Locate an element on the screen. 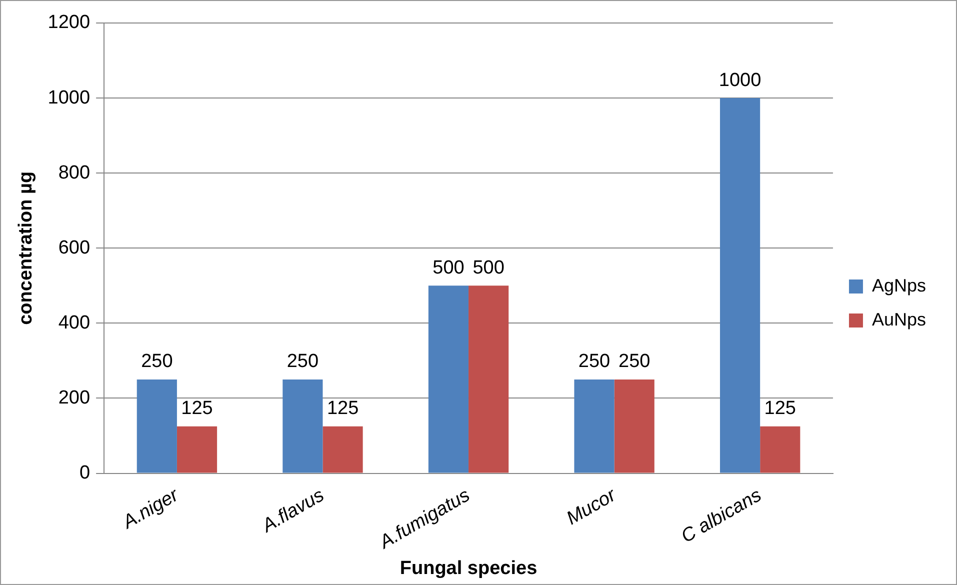  x-axis-title: Fungal species is located at coordinates (469, 568).